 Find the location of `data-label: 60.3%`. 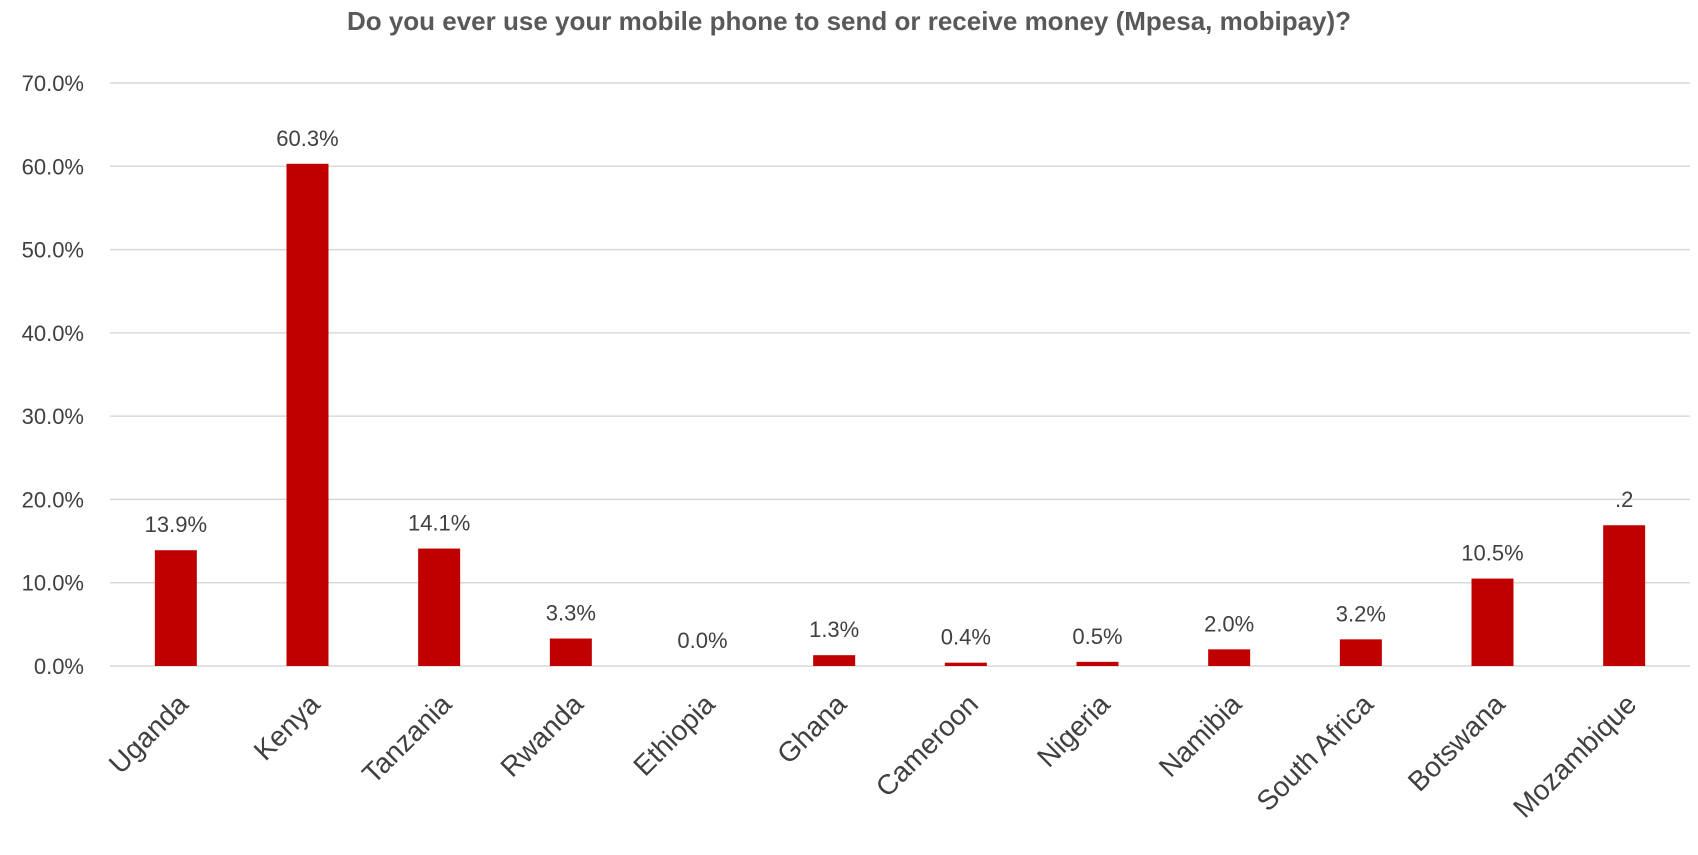

data-label: 60.3% is located at coordinates (307, 138).